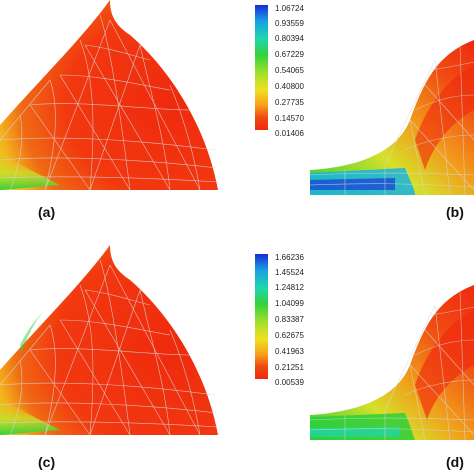  What do you see at coordinates (47, 462) in the screenshot?
I see `caption-c: (c)` at bounding box center [47, 462].